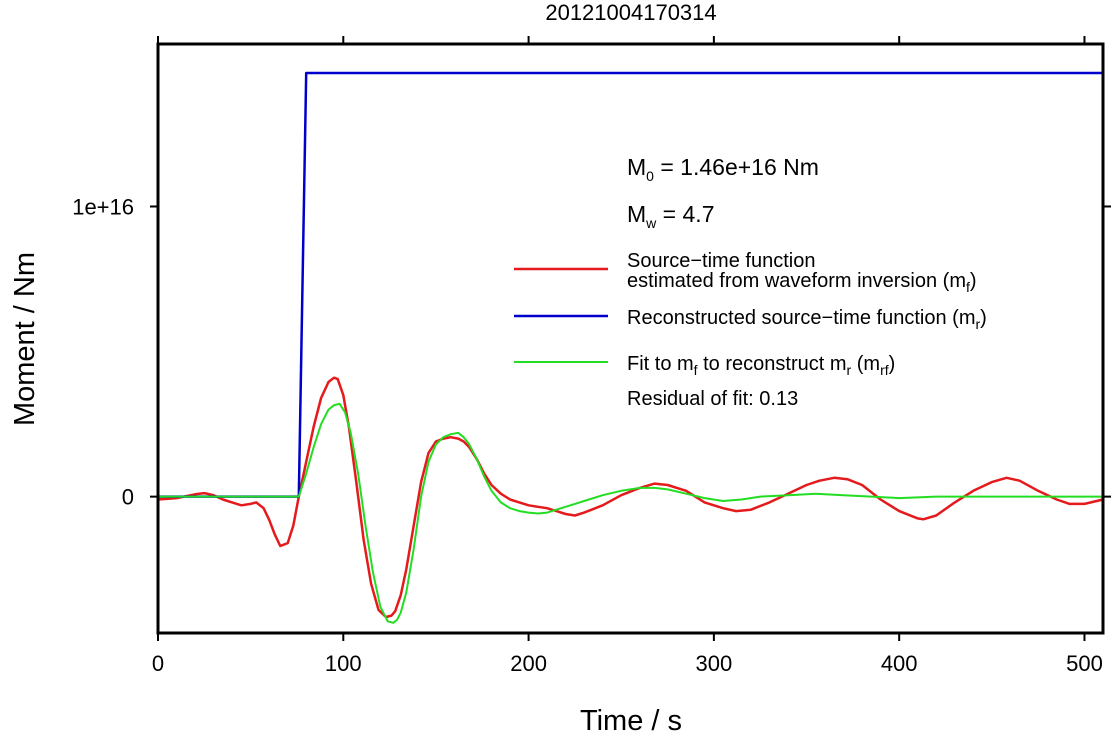 Image resolution: width=1117 pixels, height=734 pixels. Describe the element at coordinates (721, 261) in the screenshot. I see `legend-label-mf-line1: Source−time function` at that location.